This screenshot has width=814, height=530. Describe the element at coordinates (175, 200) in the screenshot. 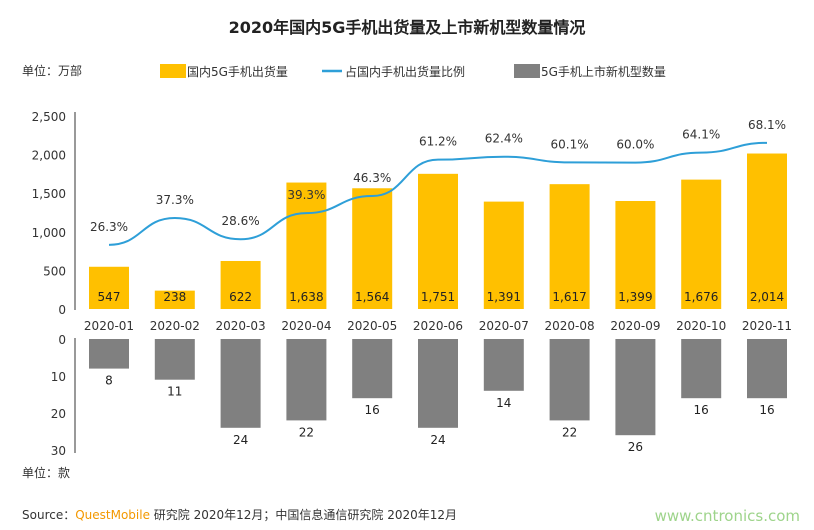

I see `line-label-ratio: 37.3%` at that location.